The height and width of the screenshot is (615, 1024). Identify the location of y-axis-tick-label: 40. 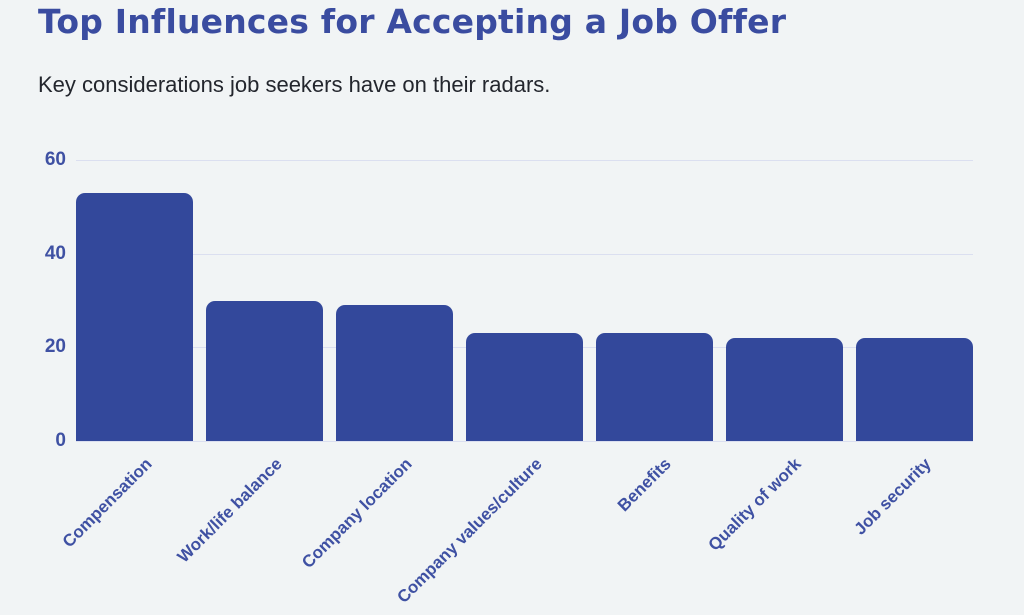
(55, 253).